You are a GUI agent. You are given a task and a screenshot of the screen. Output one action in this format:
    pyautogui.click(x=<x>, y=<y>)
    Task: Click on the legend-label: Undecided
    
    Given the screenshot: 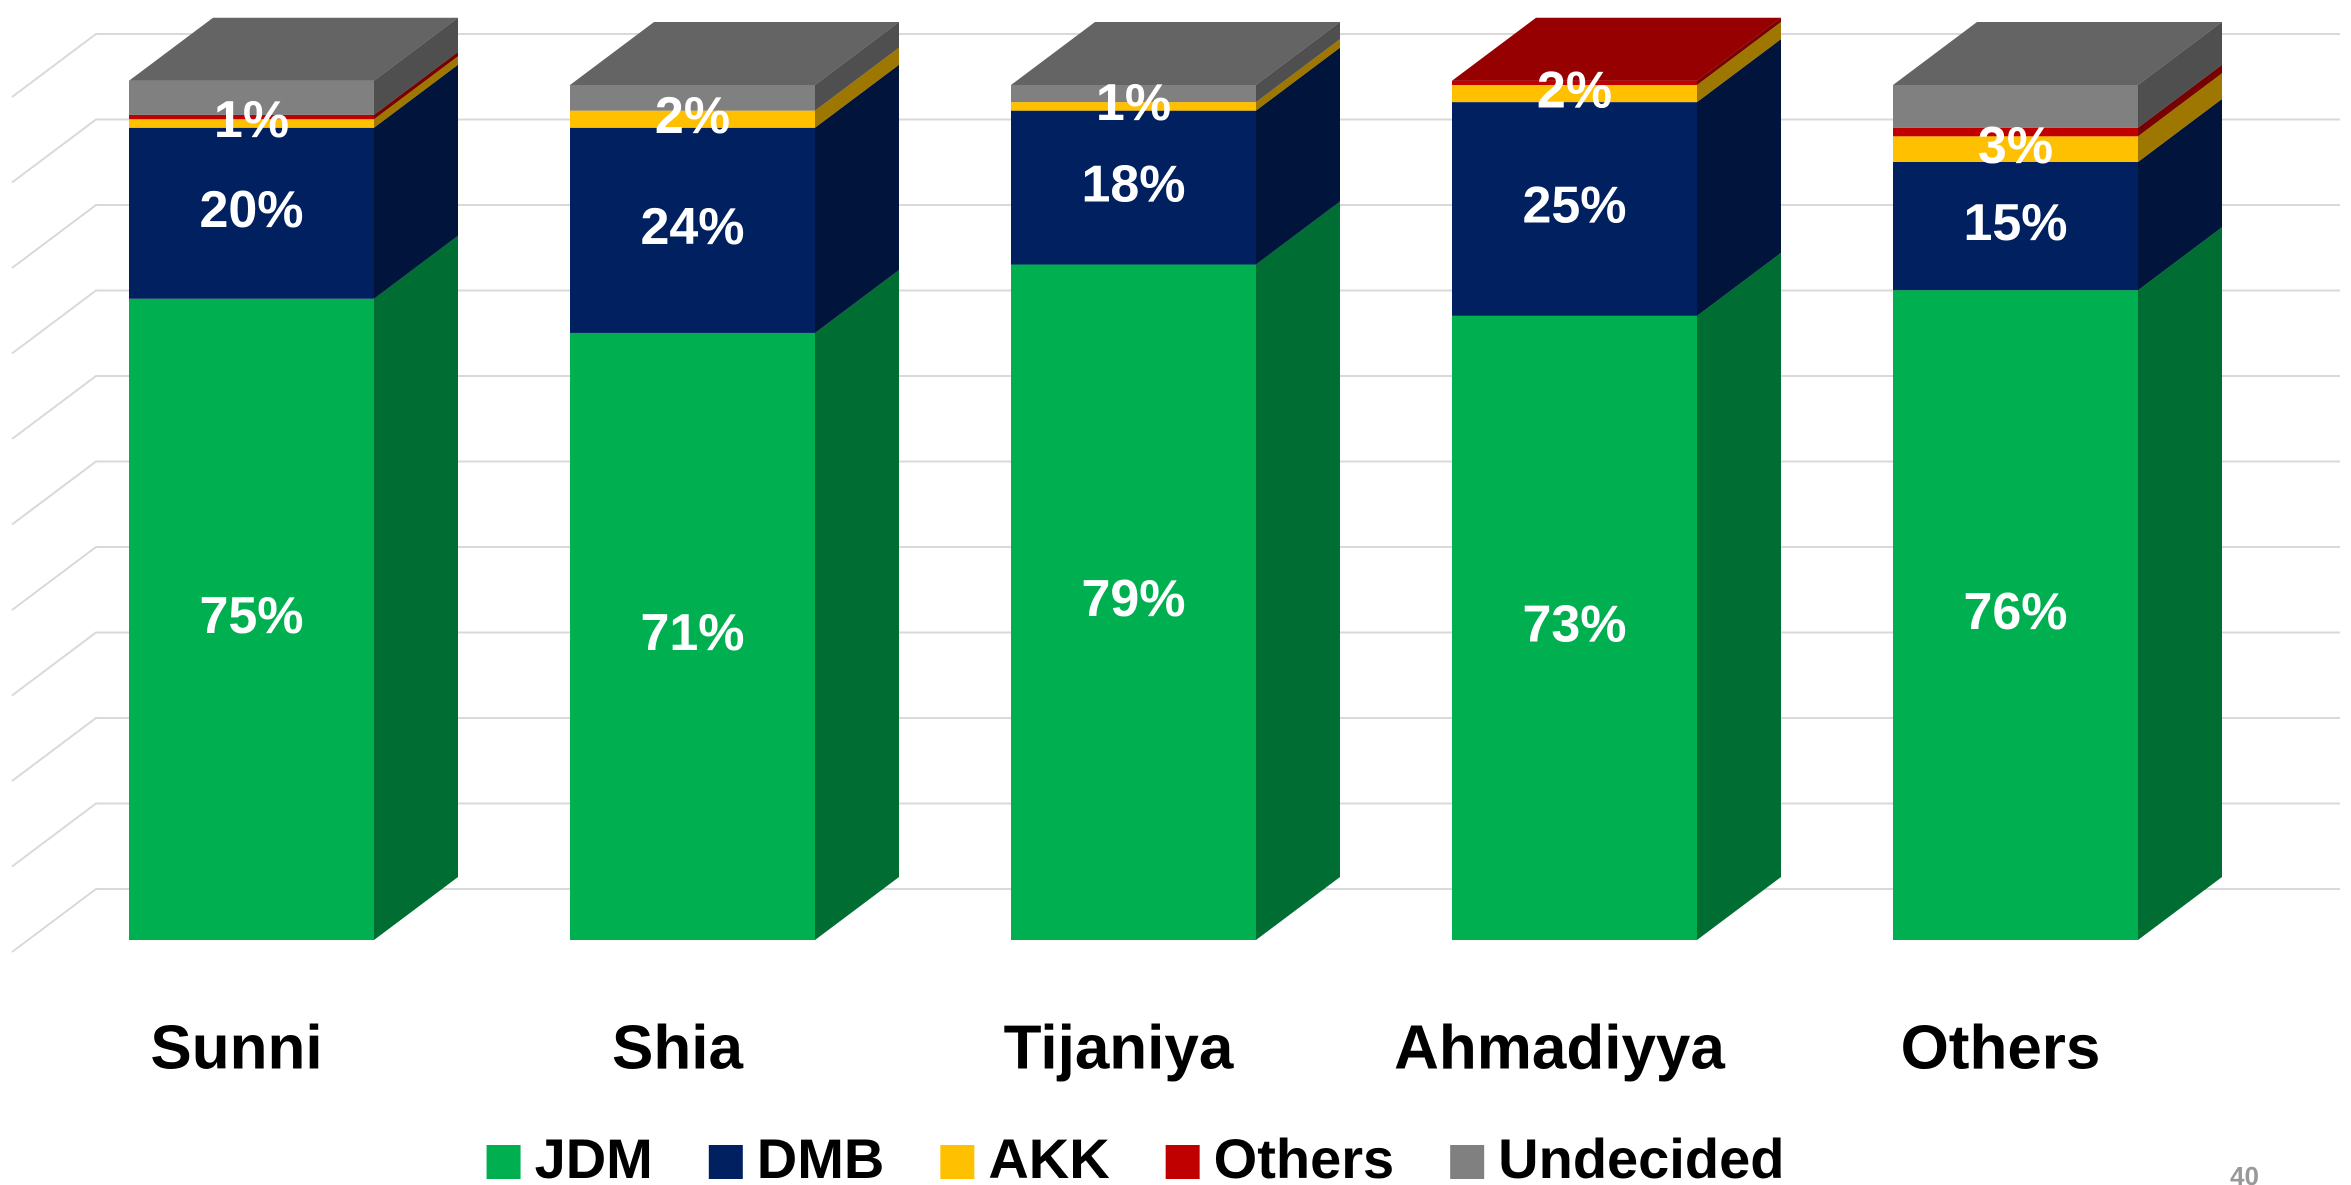 What is the action you would take?
    pyautogui.click(x=1641, y=1156)
    